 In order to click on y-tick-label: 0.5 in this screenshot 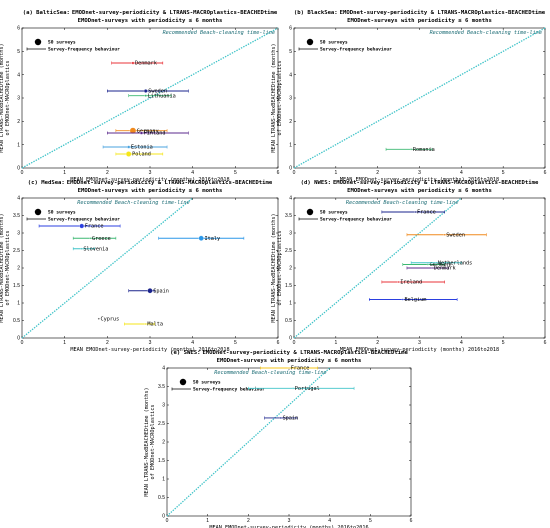, I will do `click(161, 498)`.